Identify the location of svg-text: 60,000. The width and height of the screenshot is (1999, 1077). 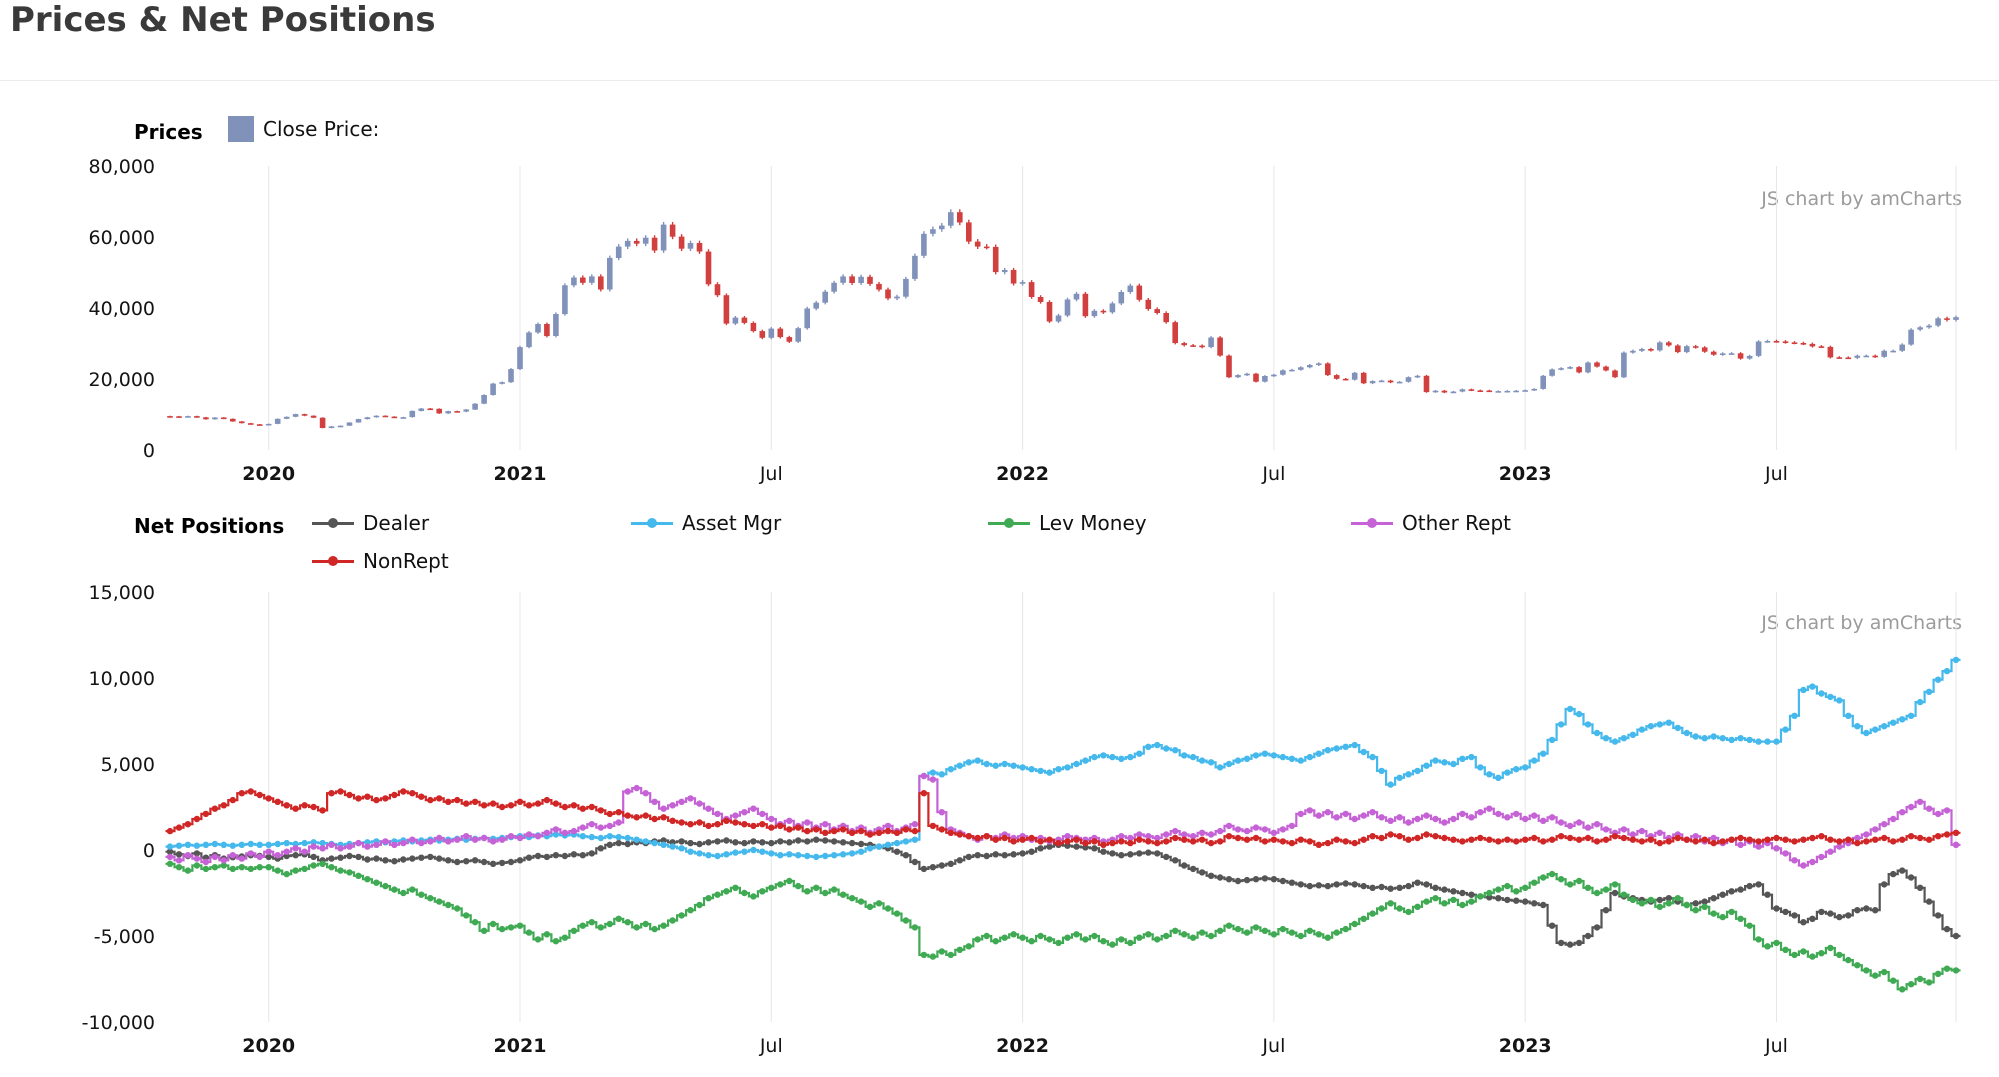
(122, 238).